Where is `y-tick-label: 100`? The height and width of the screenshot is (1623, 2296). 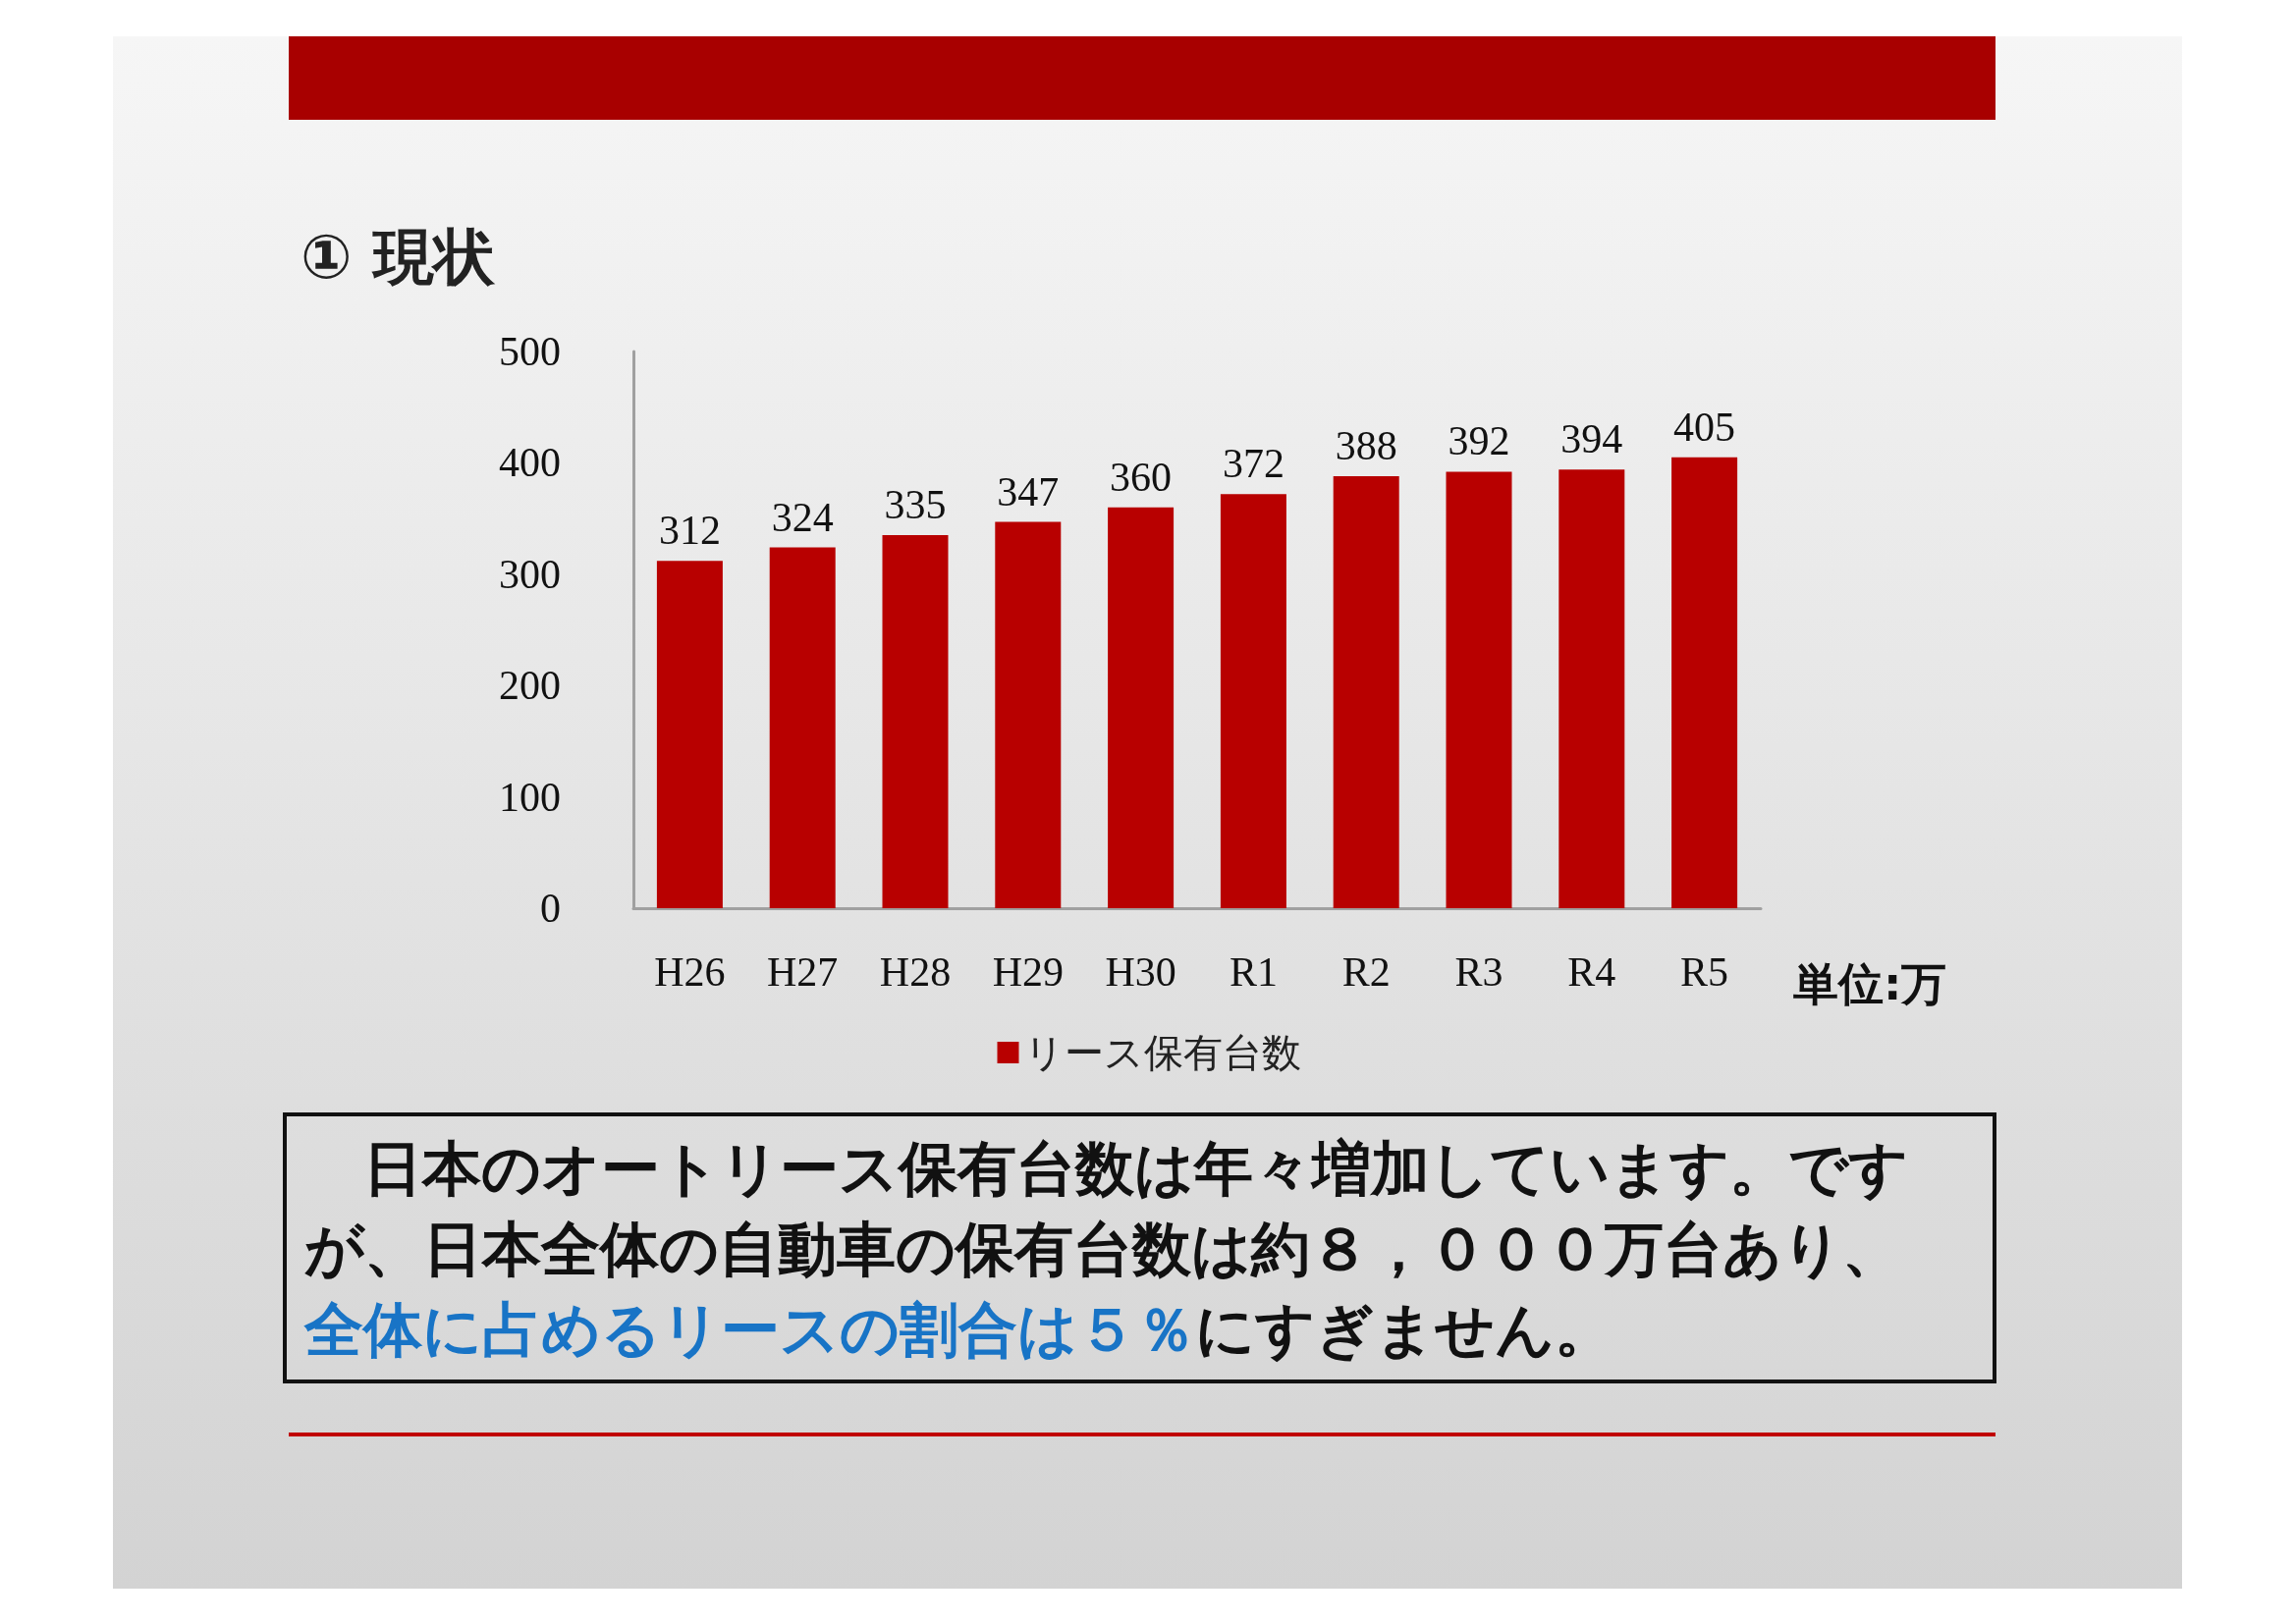
y-tick-label: 100 is located at coordinates (530, 797).